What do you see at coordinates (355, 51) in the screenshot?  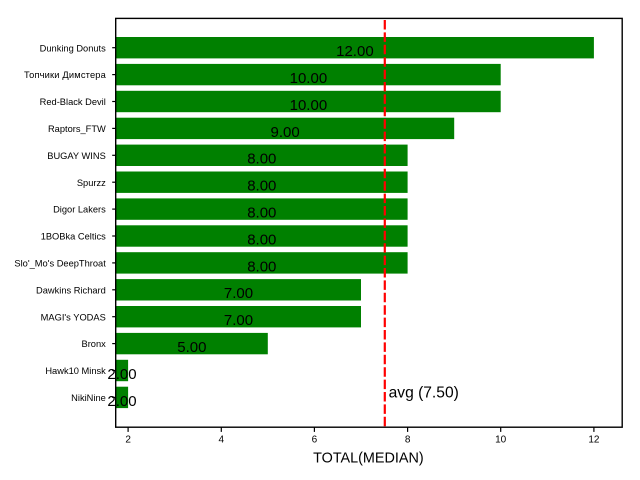 I see `svg-text: 12.00` at bounding box center [355, 51].